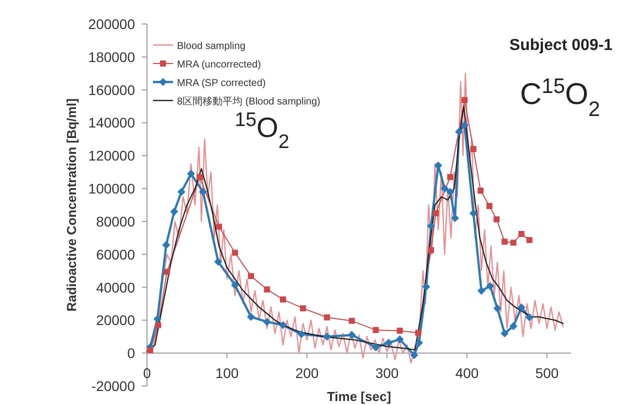 This screenshot has width=644, height=405. Describe the element at coordinates (262, 131) in the screenshot. I see `annotation: $^{15}$O$_{2}$` at that location.